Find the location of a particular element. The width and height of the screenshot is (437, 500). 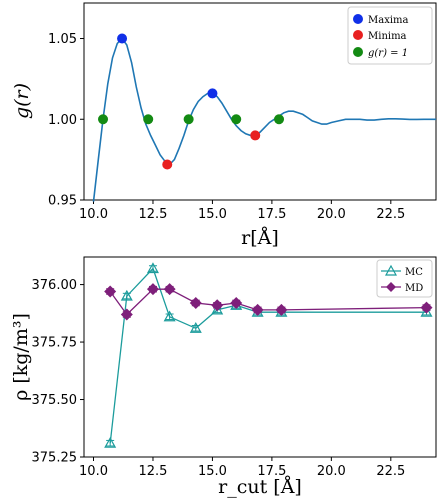

gr-x-tick-label: 22.5 is located at coordinates (390, 214).